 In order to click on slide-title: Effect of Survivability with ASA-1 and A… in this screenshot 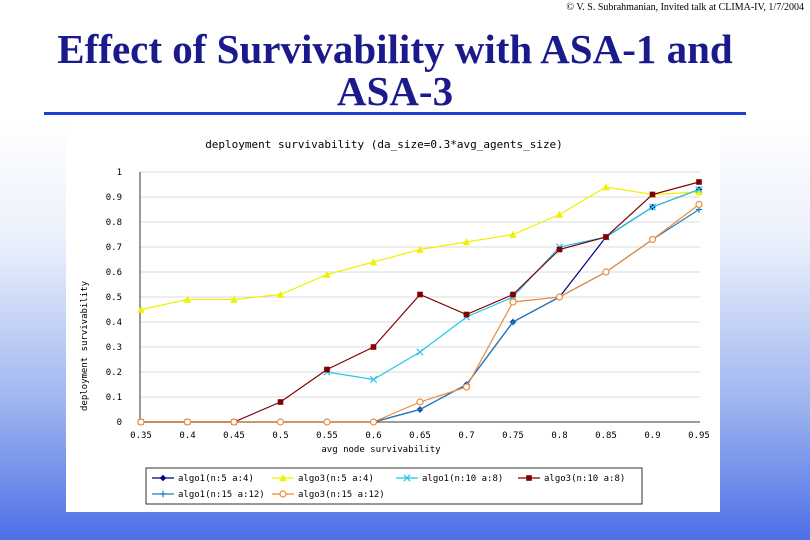, I will do `click(395, 70)`.